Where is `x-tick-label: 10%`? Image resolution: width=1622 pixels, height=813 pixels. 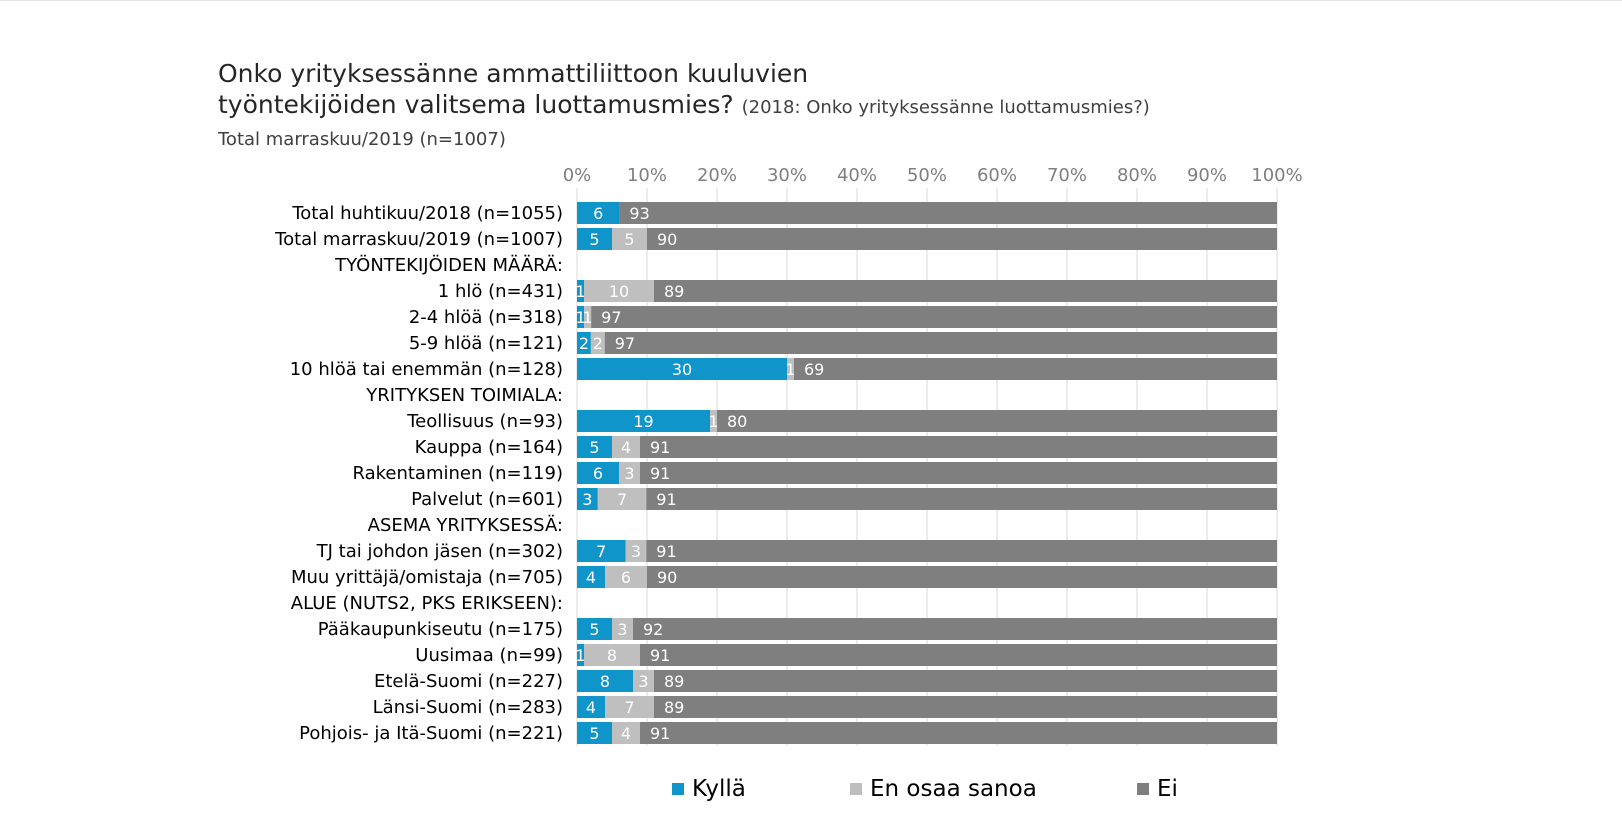 x-tick-label: 10% is located at coordinates (647, 175).